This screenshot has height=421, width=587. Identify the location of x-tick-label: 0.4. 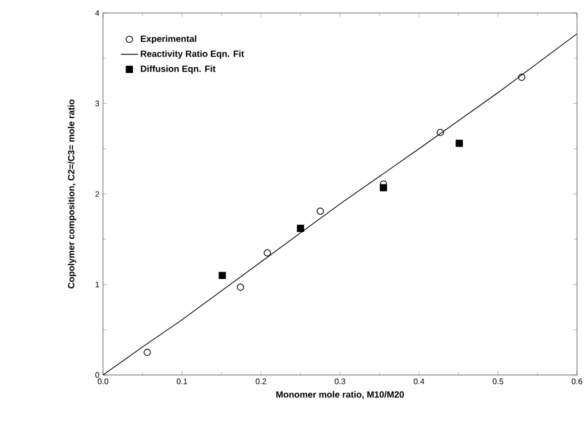
(419, 381).